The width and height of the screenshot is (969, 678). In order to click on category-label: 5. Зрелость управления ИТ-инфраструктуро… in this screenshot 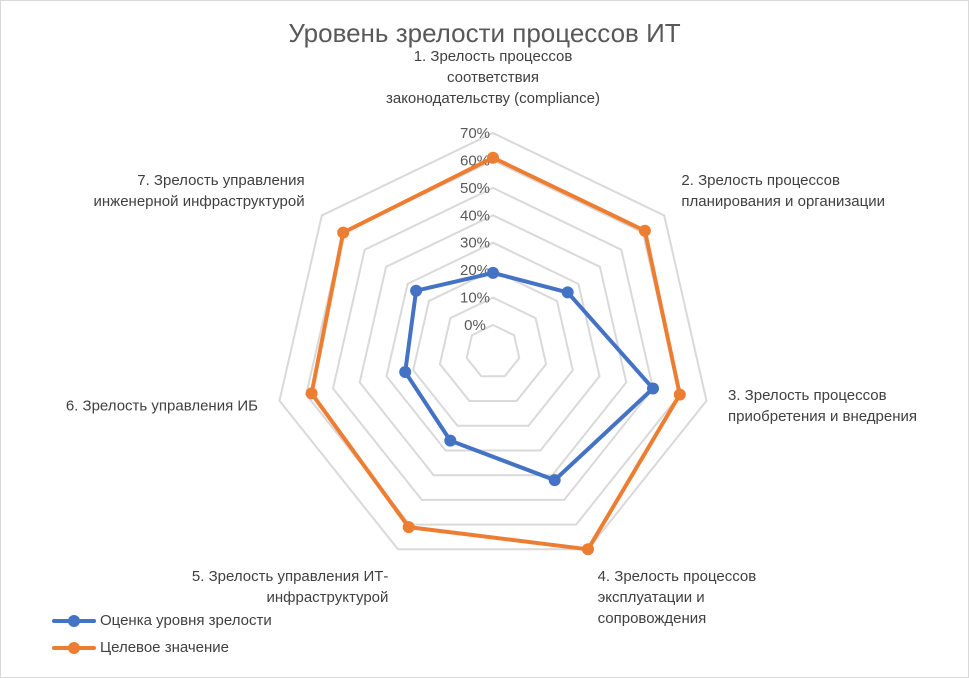, I will do `click(290, 587)`.